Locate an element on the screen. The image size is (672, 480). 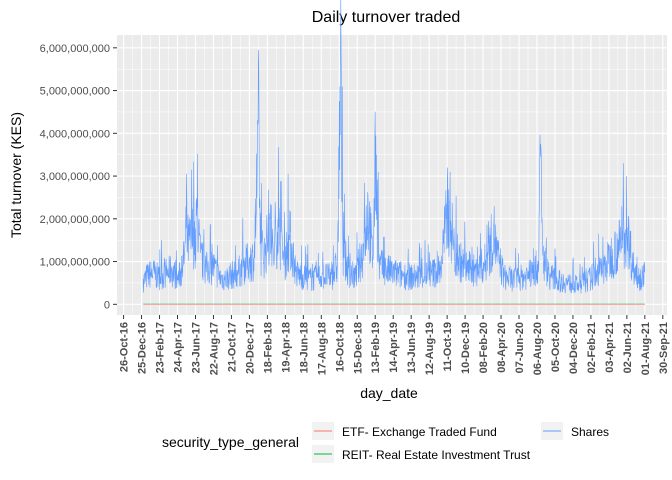
x-tick-label: 21-Oct-17 is located at coordinates (232, 347).